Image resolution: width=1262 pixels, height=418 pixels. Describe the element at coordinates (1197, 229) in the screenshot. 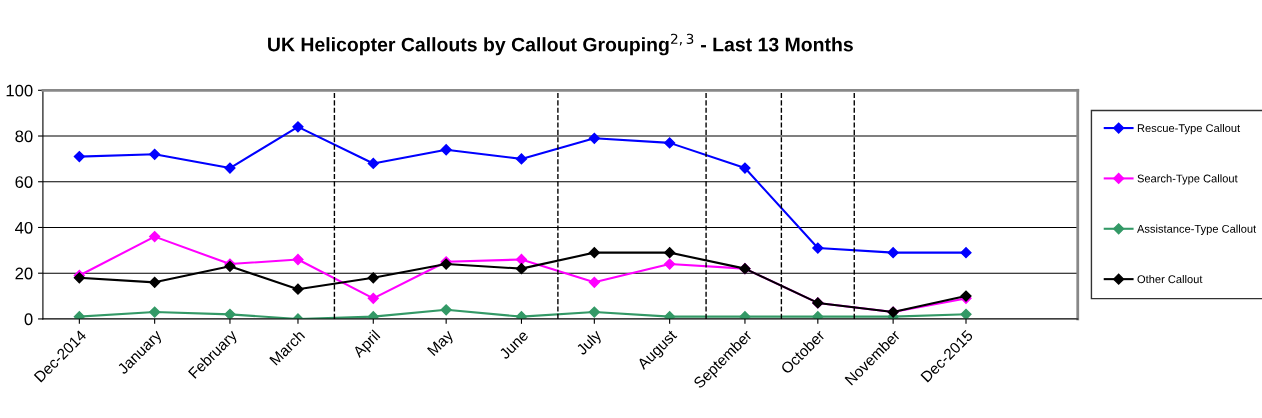

I see `legend-label: Assistance-Type Callout` at that location.